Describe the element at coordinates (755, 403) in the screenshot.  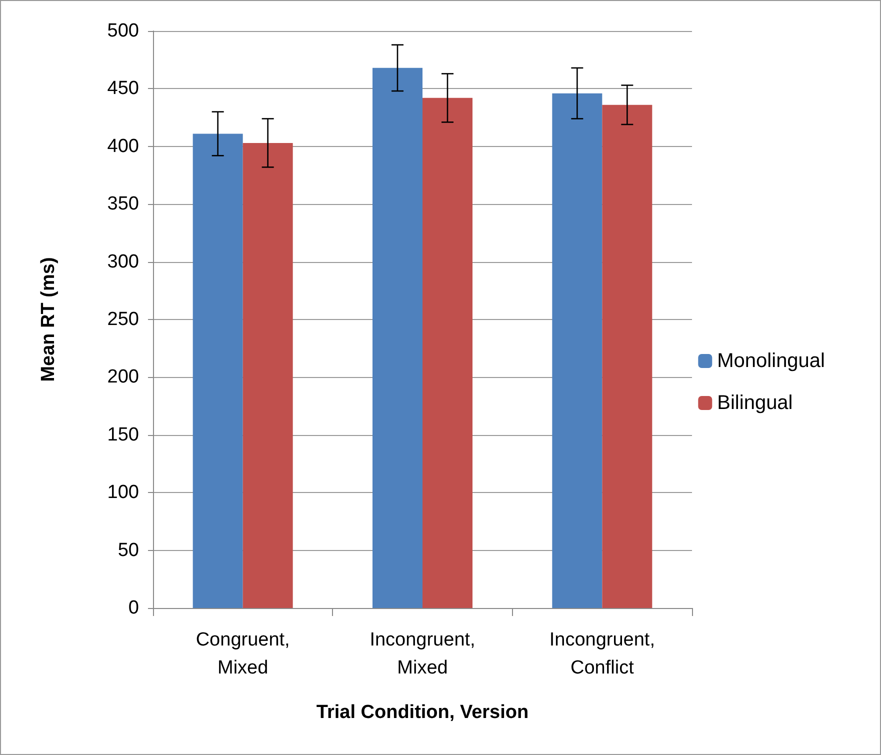
I see `legend-label: Bilingual` at that location.